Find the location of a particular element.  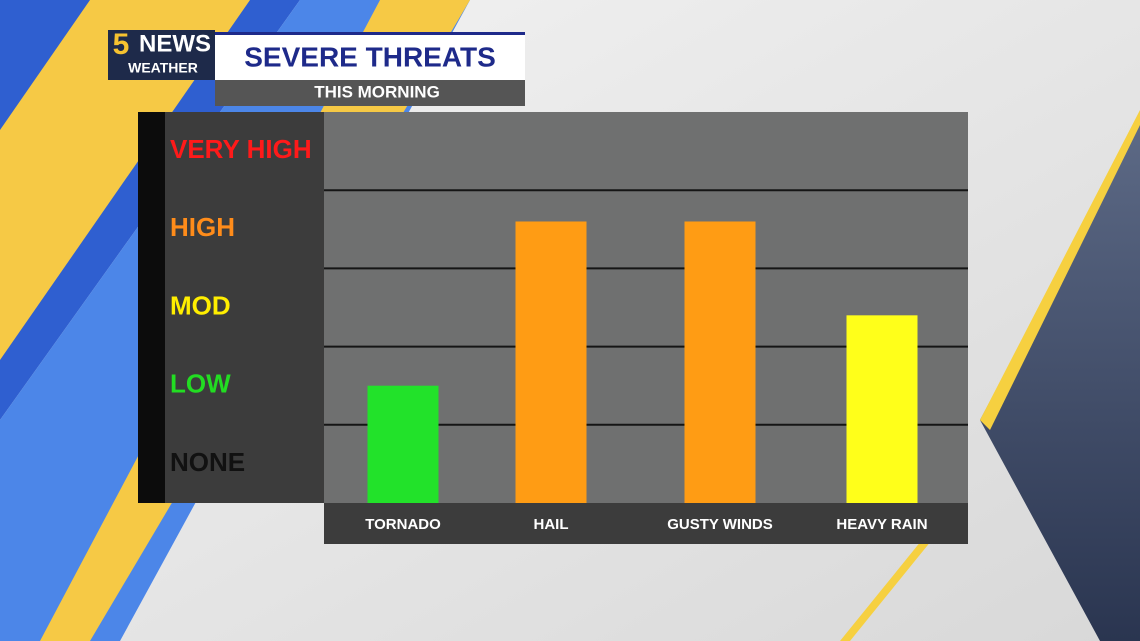

level-label: HIGH is located at coordinates (202, 227).